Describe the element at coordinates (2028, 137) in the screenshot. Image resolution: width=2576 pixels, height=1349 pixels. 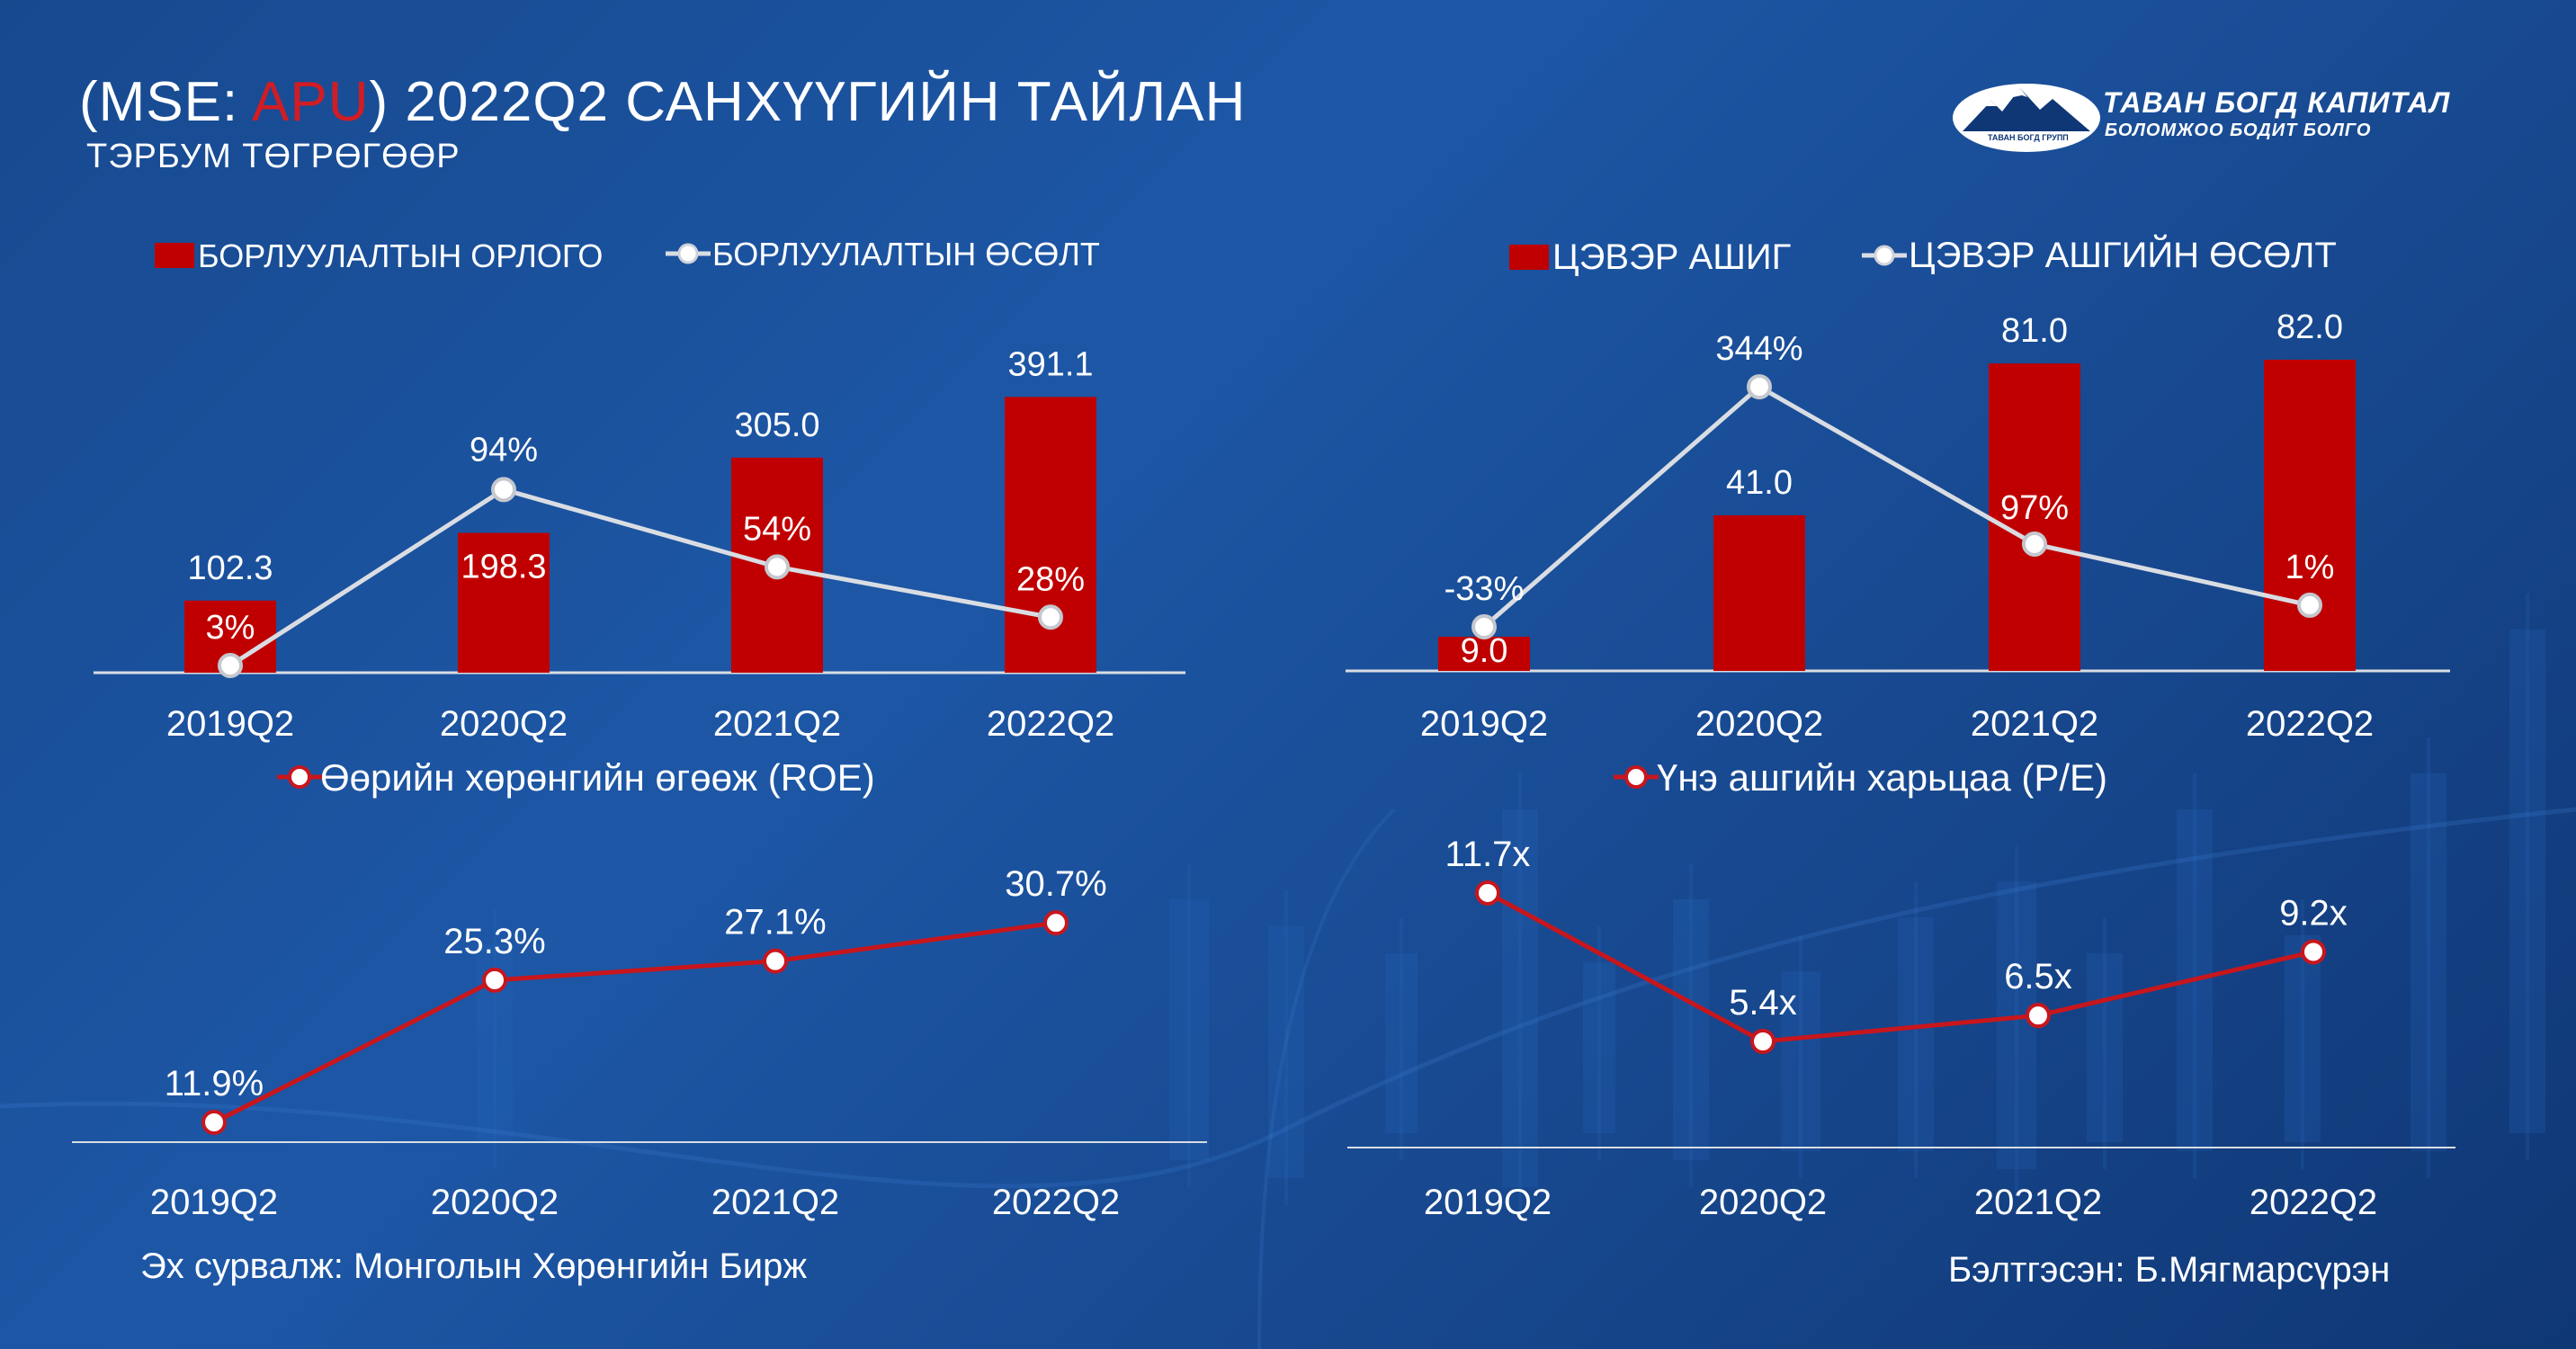
I see `logo-small-text: ТАВАН БОГД ГРУПП` at that location.